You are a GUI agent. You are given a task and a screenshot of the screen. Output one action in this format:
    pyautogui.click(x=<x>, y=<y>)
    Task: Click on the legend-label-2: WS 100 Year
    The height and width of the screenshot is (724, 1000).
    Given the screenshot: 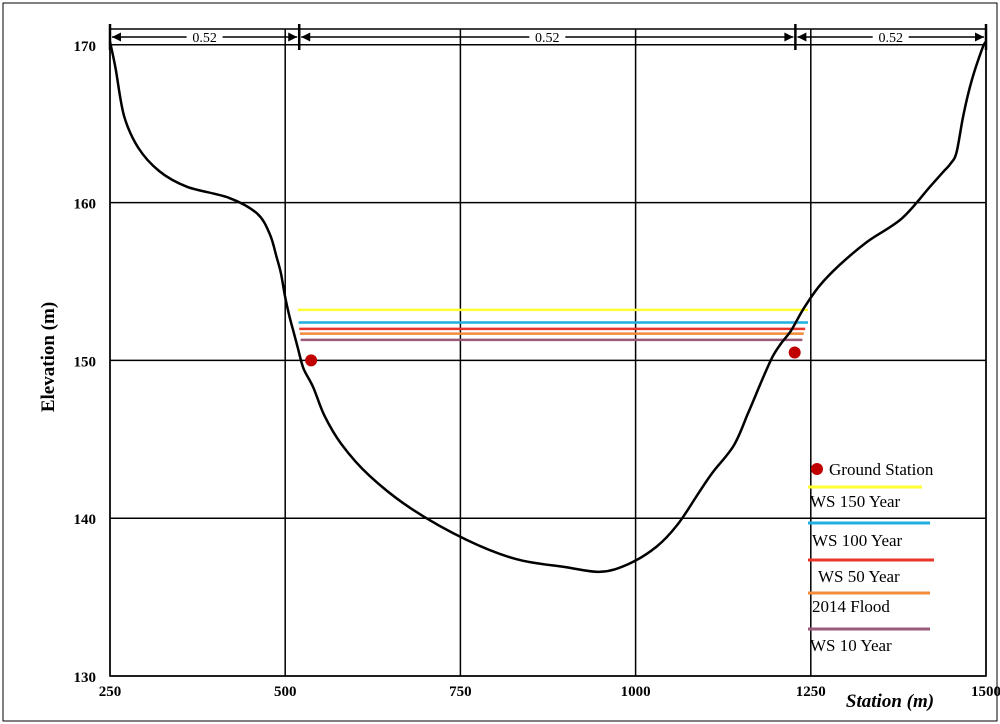 What is the action you would take?
    pyautogui.click(x=857, y=540)
    